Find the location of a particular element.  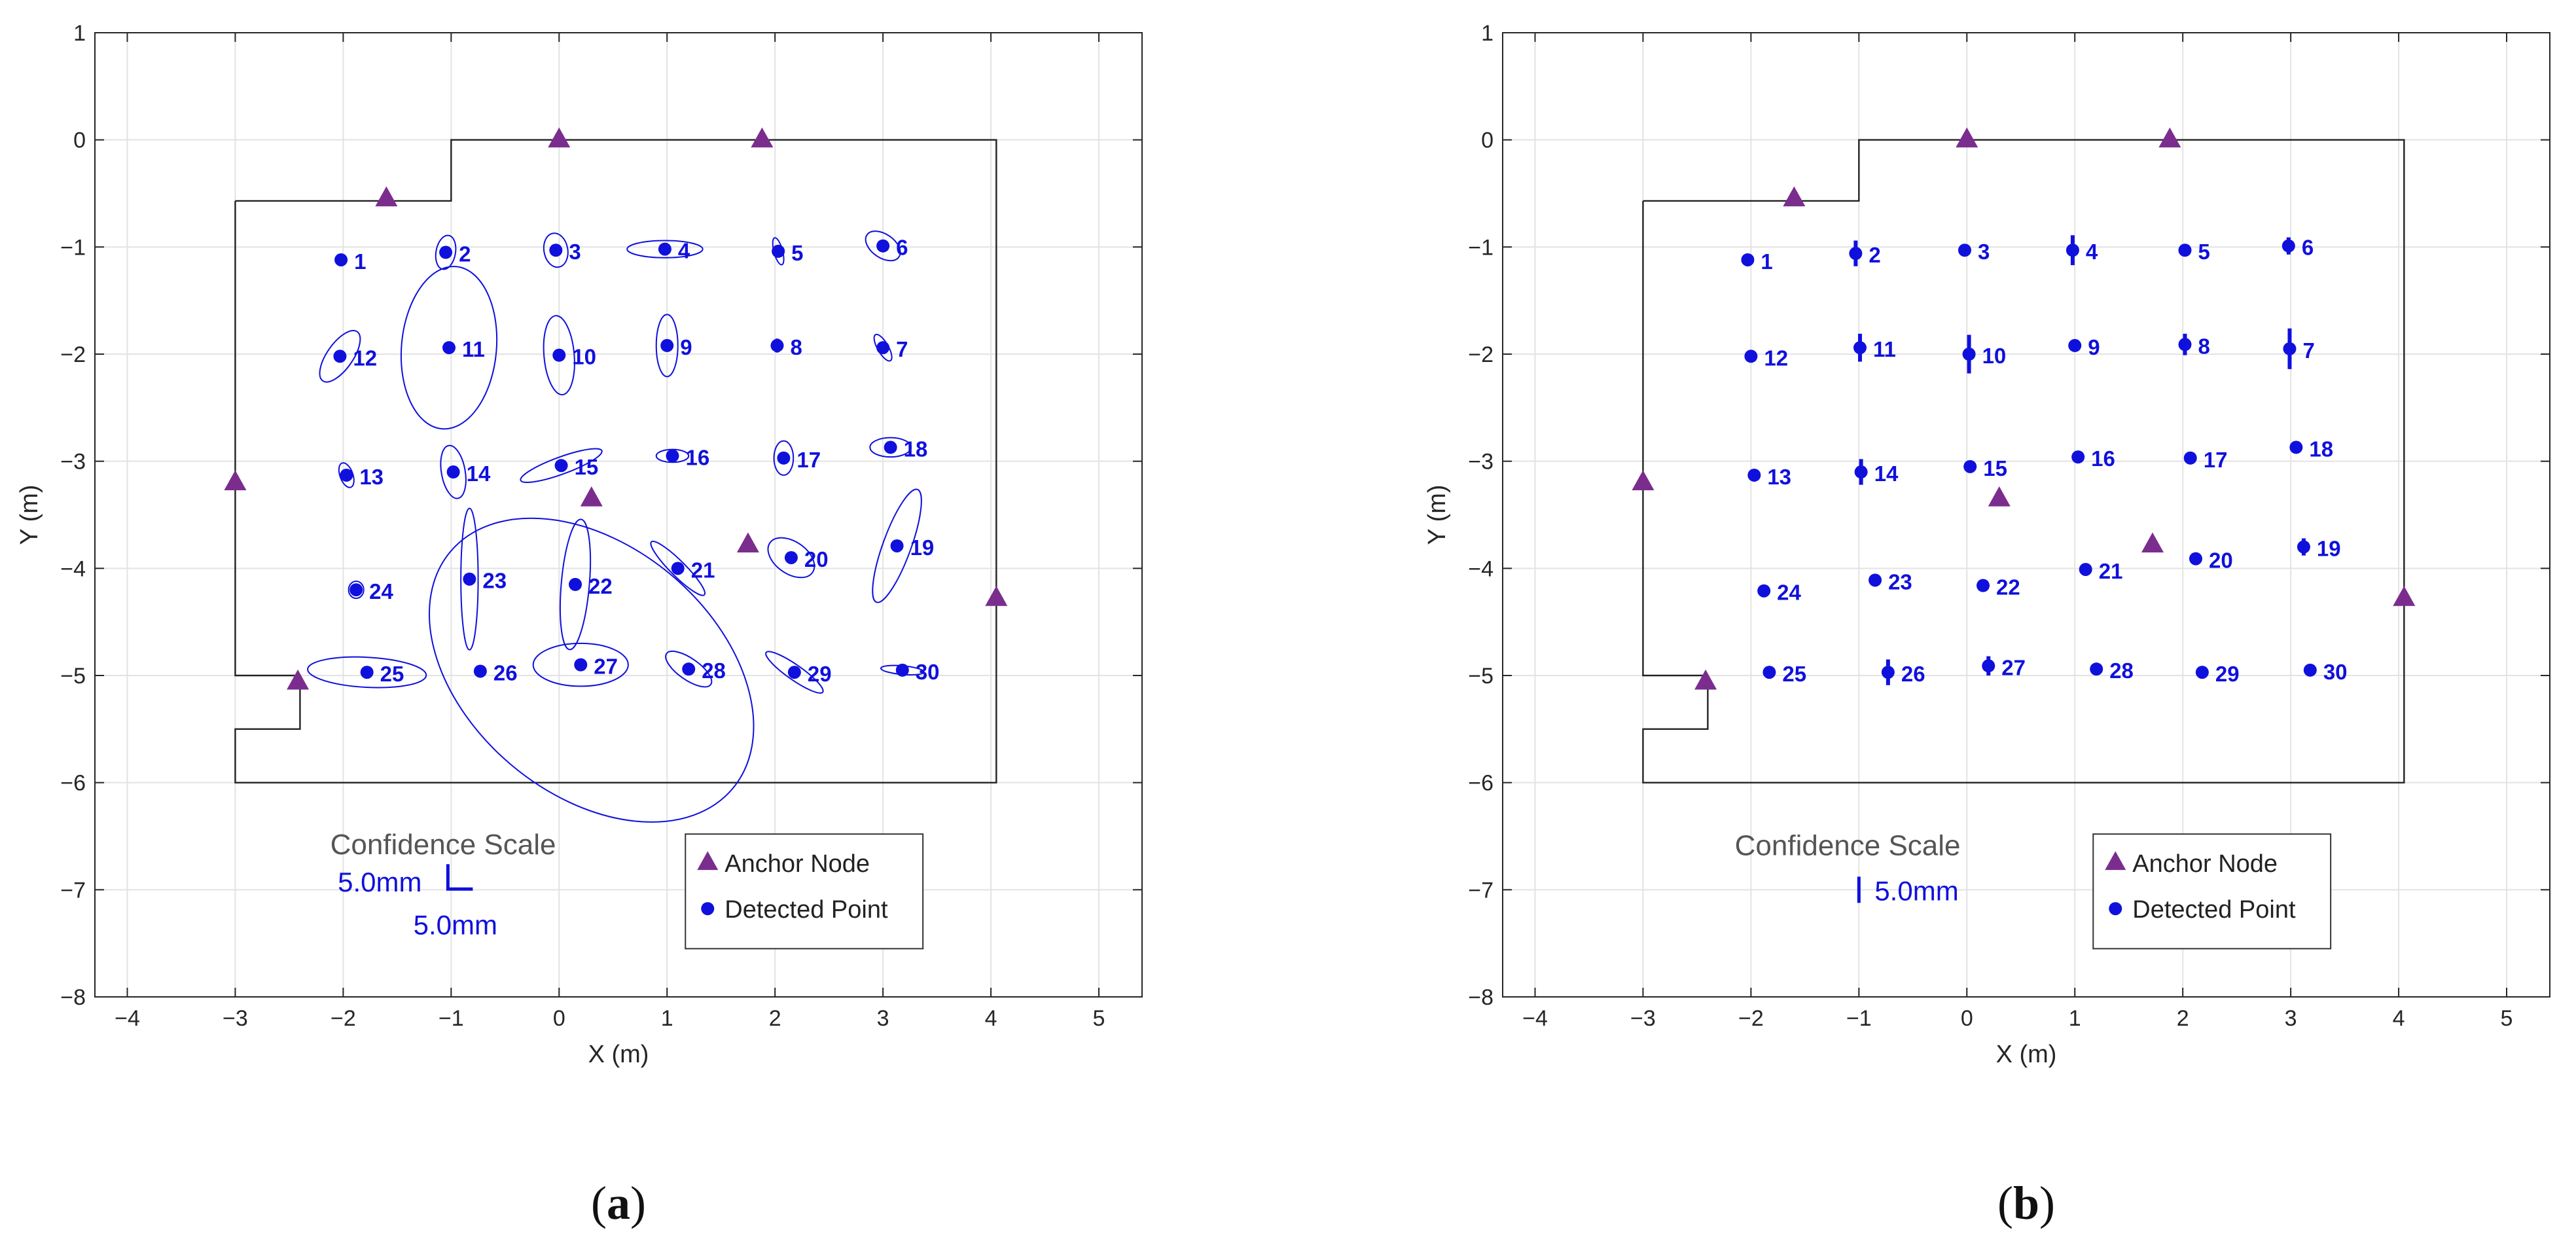

point-label: 8 is located at coordinates (2203, 346).